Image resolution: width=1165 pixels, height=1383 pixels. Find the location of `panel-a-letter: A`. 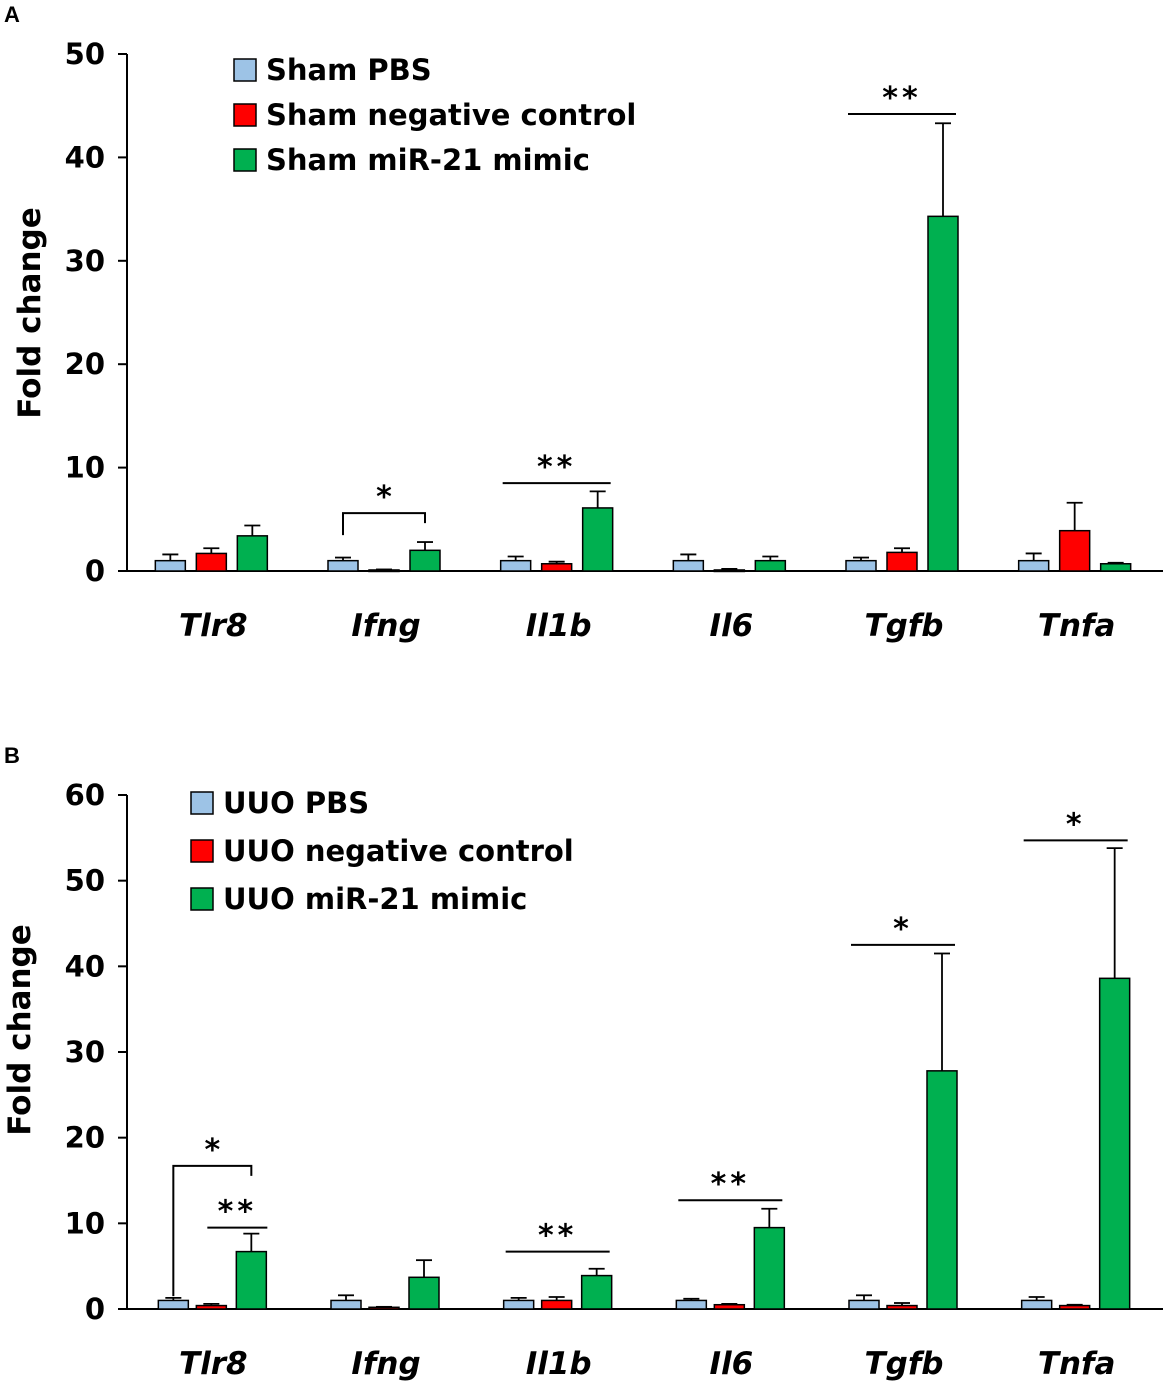

panel-a-letter: A is located at coordinates (12, 14).